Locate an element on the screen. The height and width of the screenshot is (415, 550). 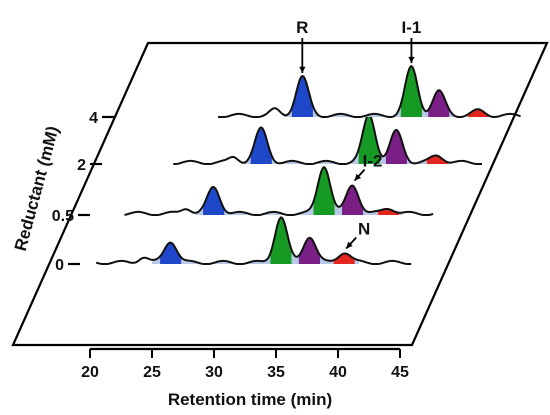
annotation-label: I-2 is located at coordinates (373, 161).